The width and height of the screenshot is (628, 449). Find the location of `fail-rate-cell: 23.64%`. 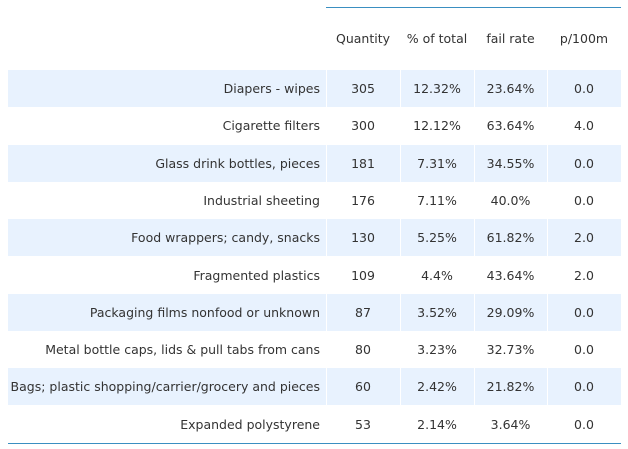

fail-rate-cell: 23.64% is located at coordinates (510, 88).